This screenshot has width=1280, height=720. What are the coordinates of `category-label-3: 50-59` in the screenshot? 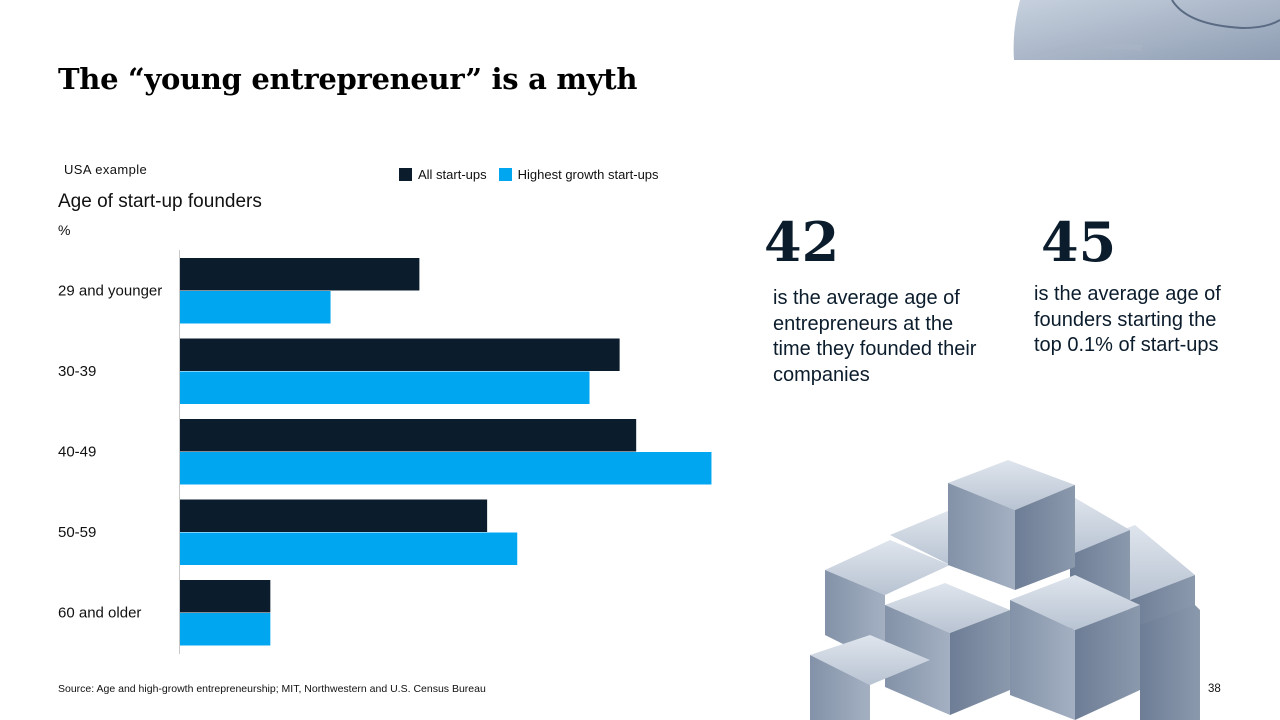 It's located at (77, 532).